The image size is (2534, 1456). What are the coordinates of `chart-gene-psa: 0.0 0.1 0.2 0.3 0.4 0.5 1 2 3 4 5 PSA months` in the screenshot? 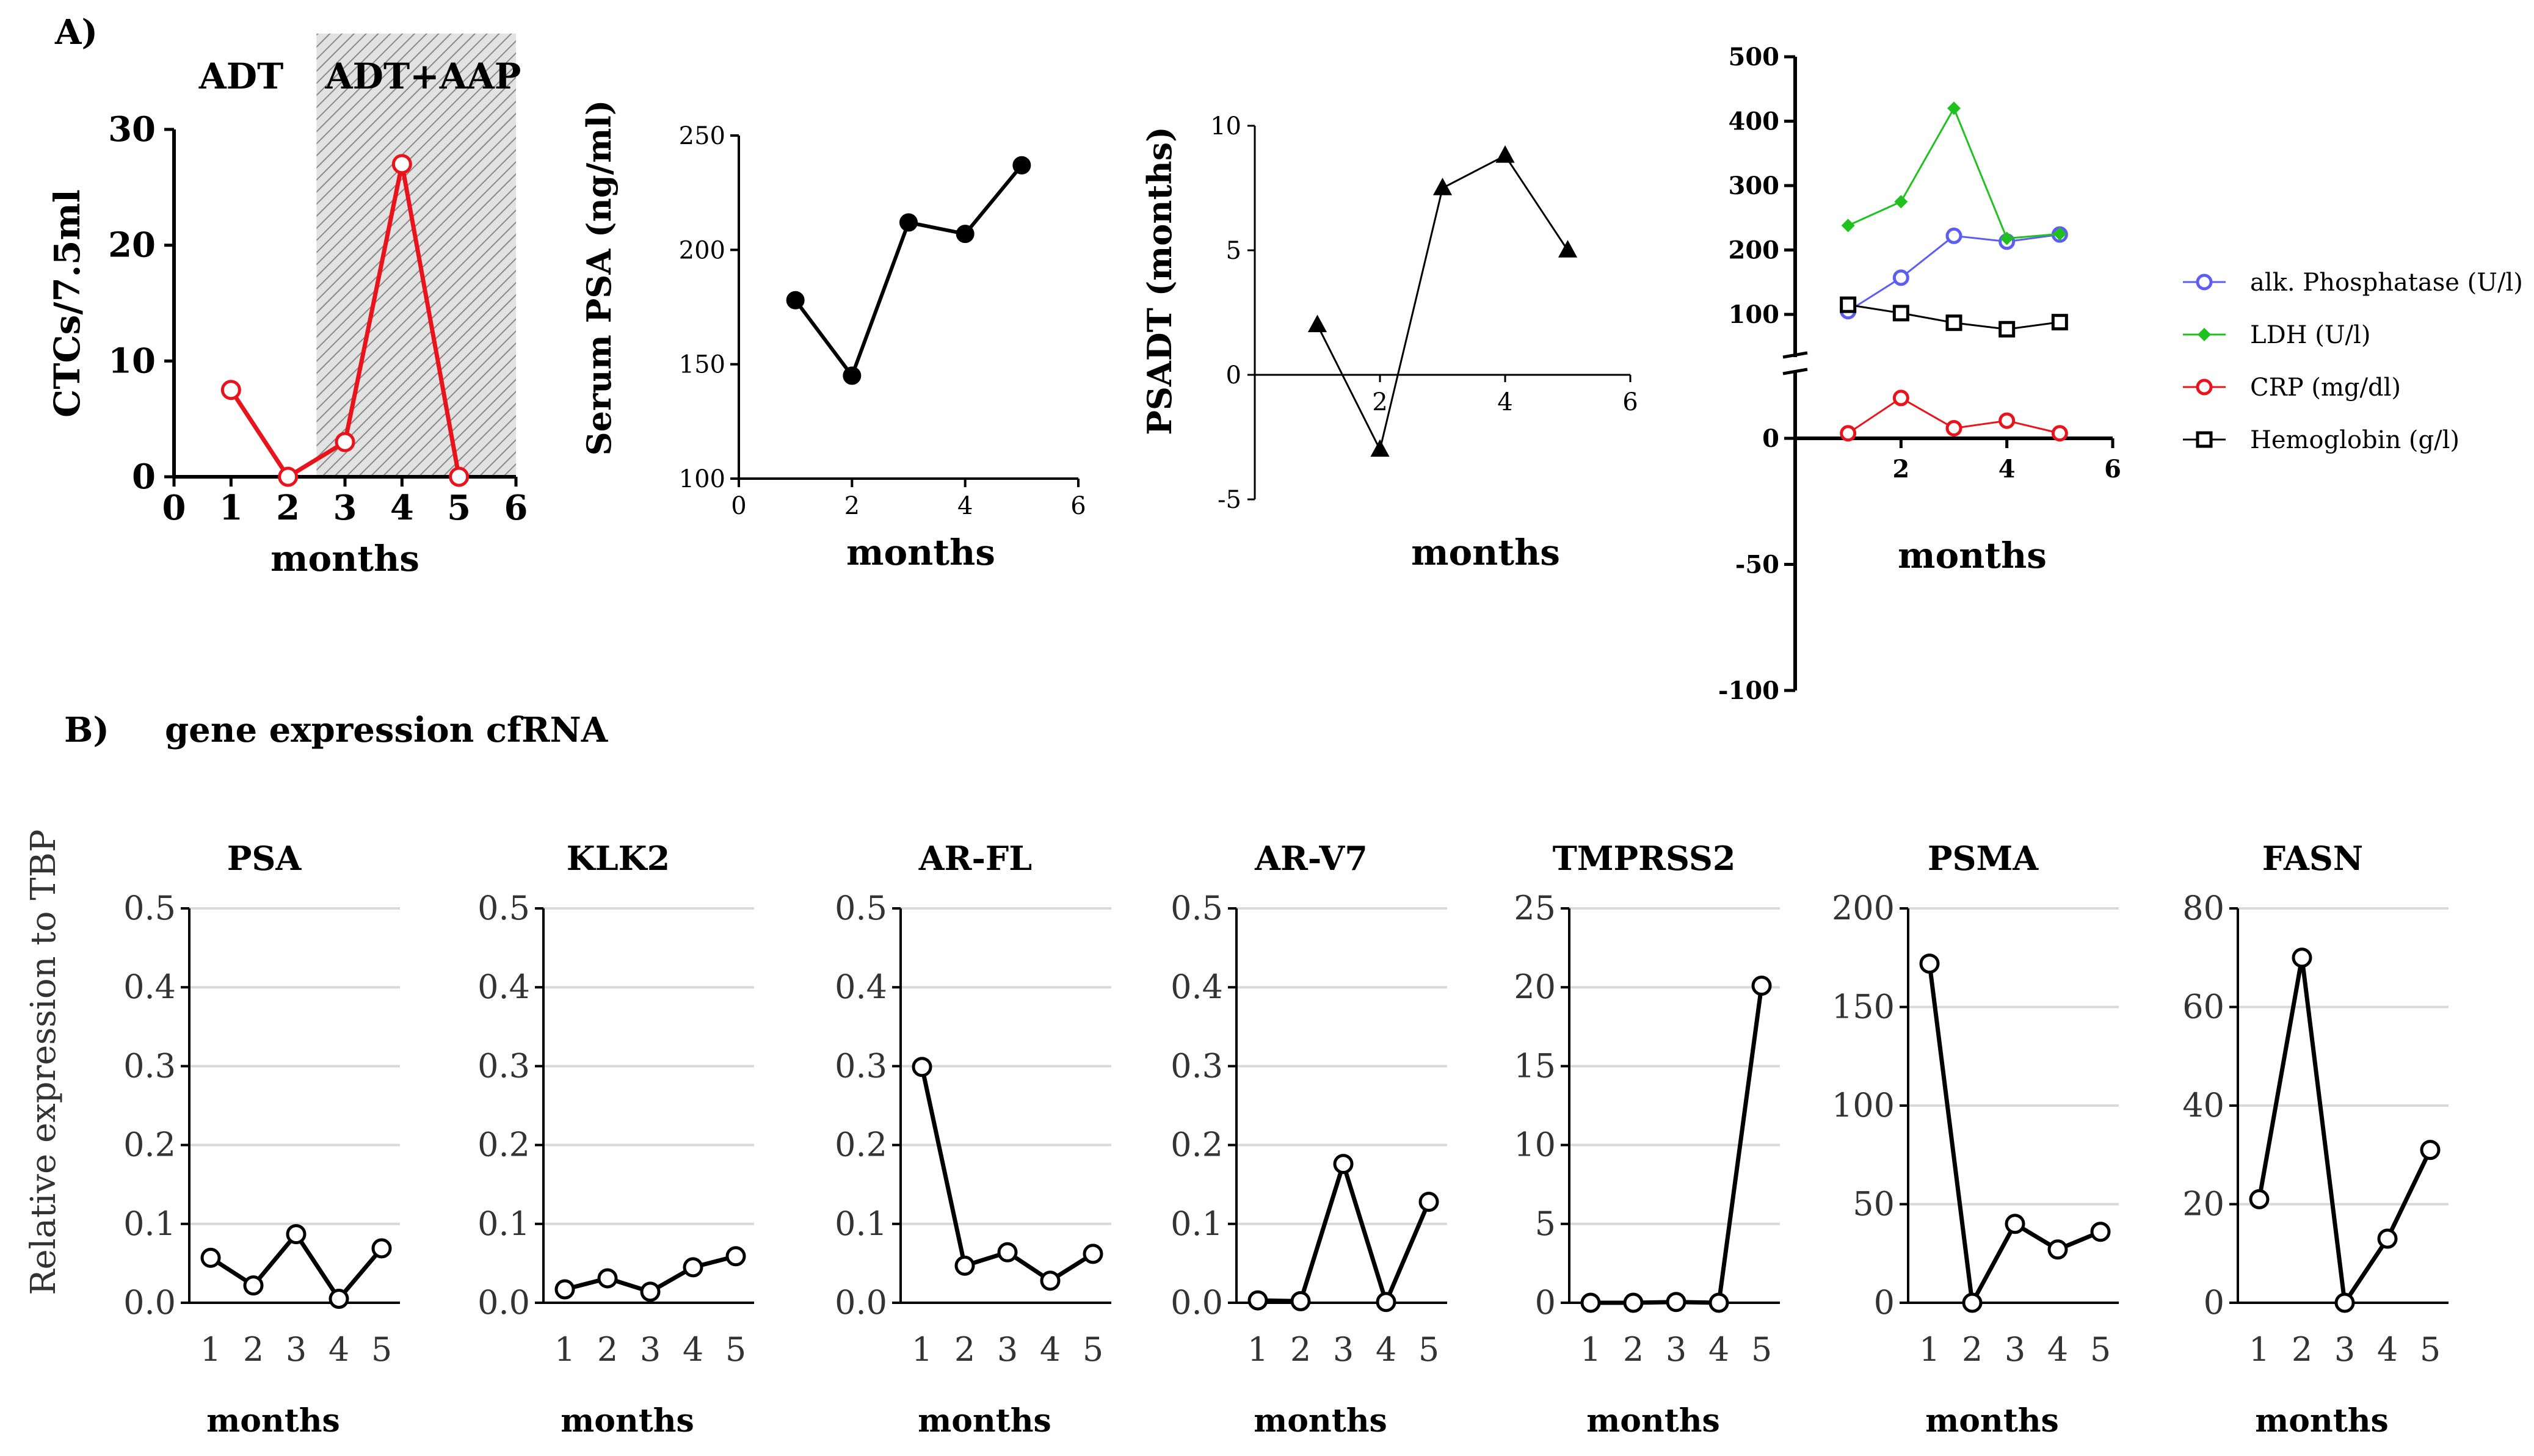 It's located at (261, 1139).